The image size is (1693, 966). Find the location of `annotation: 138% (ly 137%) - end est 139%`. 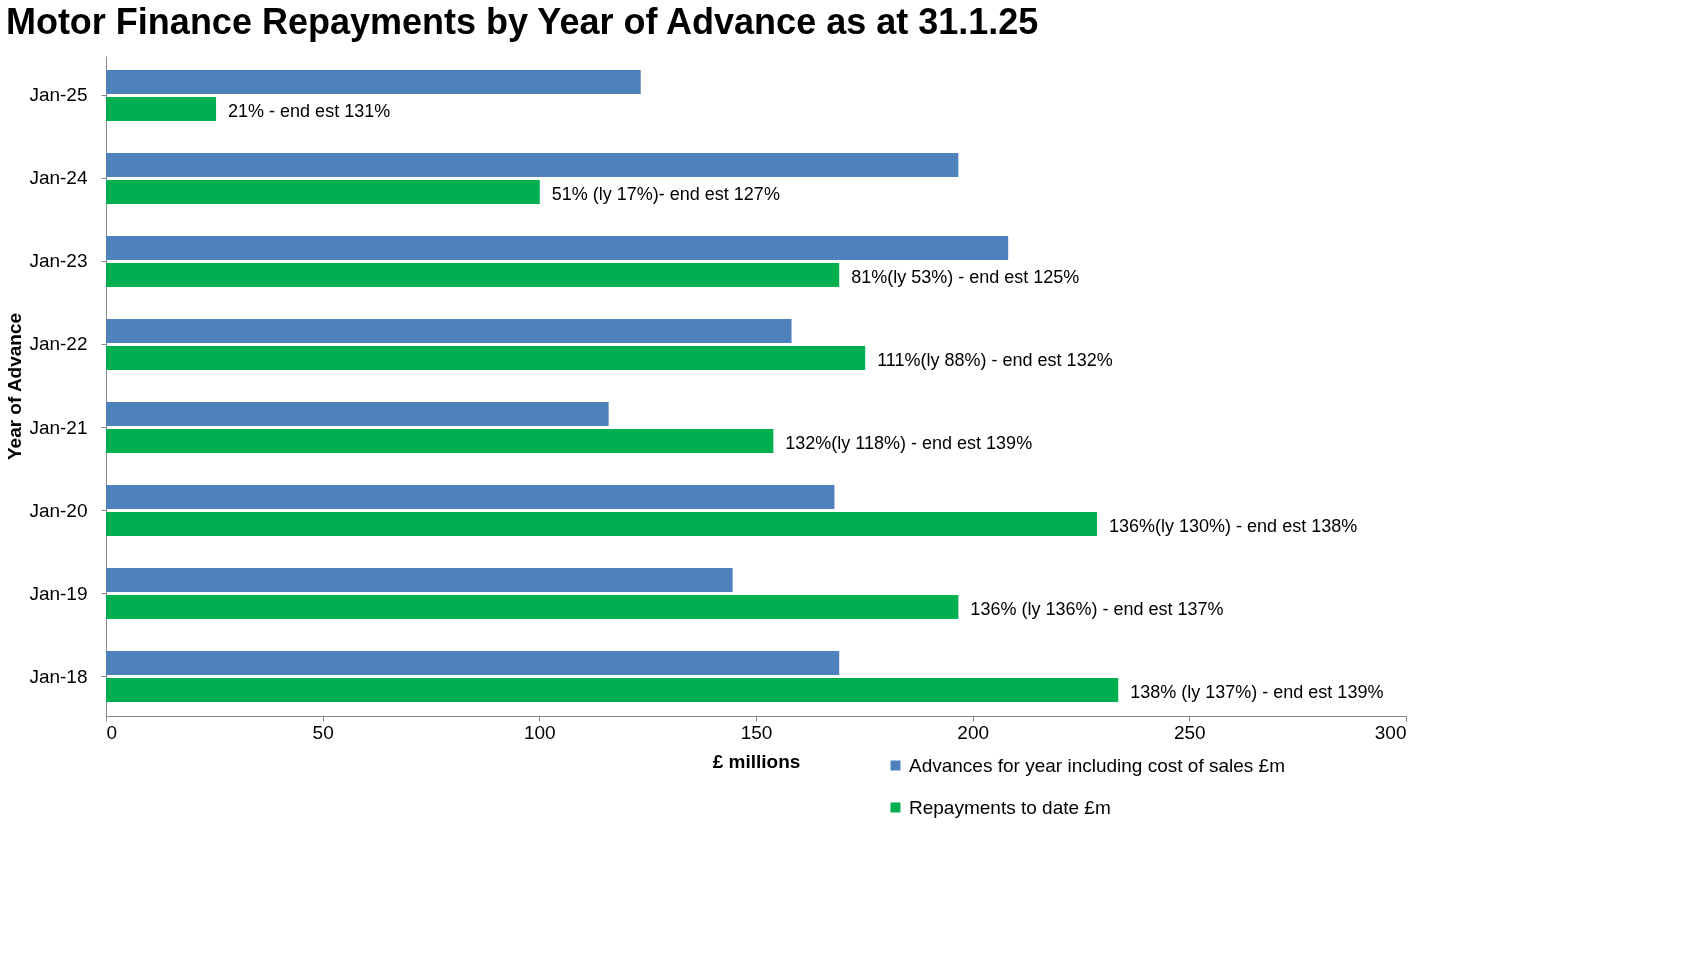

annotation: 138% (ly 137%) - end est 139% is located at coordinates (1257, 692).